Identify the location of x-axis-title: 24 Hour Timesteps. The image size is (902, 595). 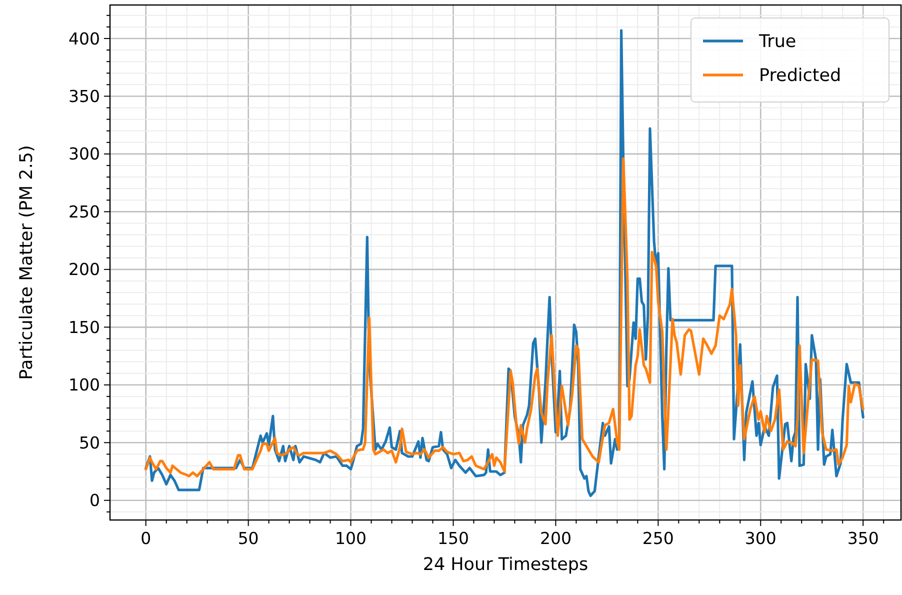
(505, 565).